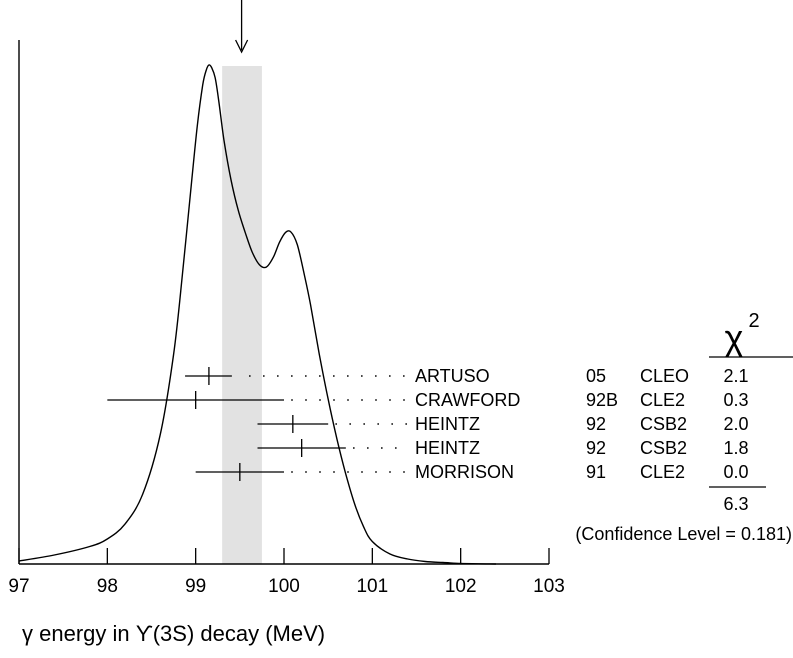 The height and width of the screenshot is (658, 793). Describe the element at coordinates (242, 27) in the screenshot. I see `average-arrow` at that location.